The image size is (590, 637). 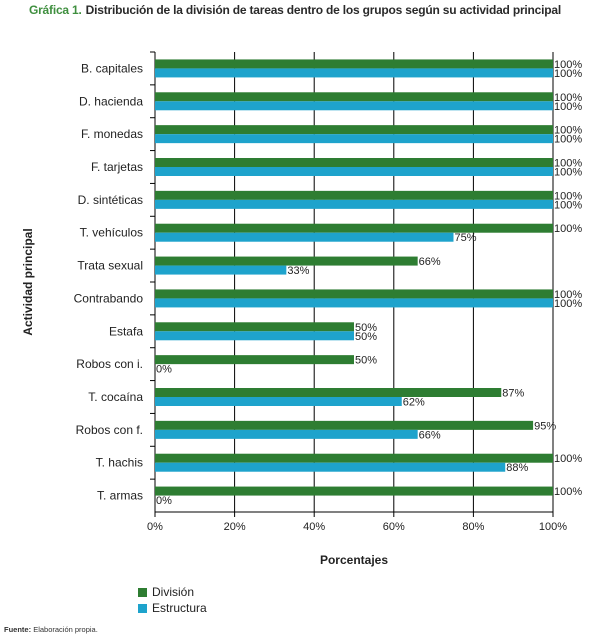 I want to click on data-label-estructura: 75%, so click(x=466, y=238).